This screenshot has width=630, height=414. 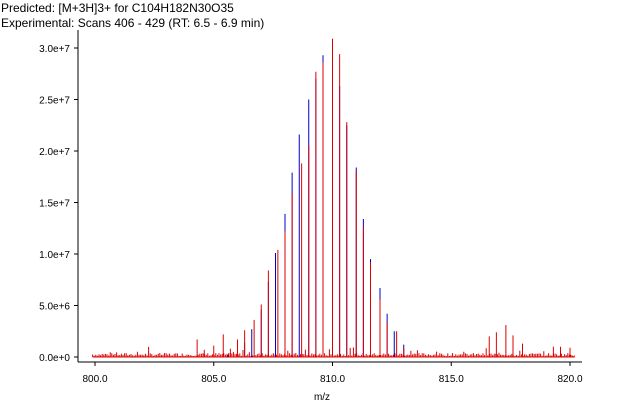 What do you see at coordinates (117, 8) in the screenshot?
I see `legend-predicted: Predicted: [M+3H]3+ for C104H182N30O35` at bounding box center [117, 8].